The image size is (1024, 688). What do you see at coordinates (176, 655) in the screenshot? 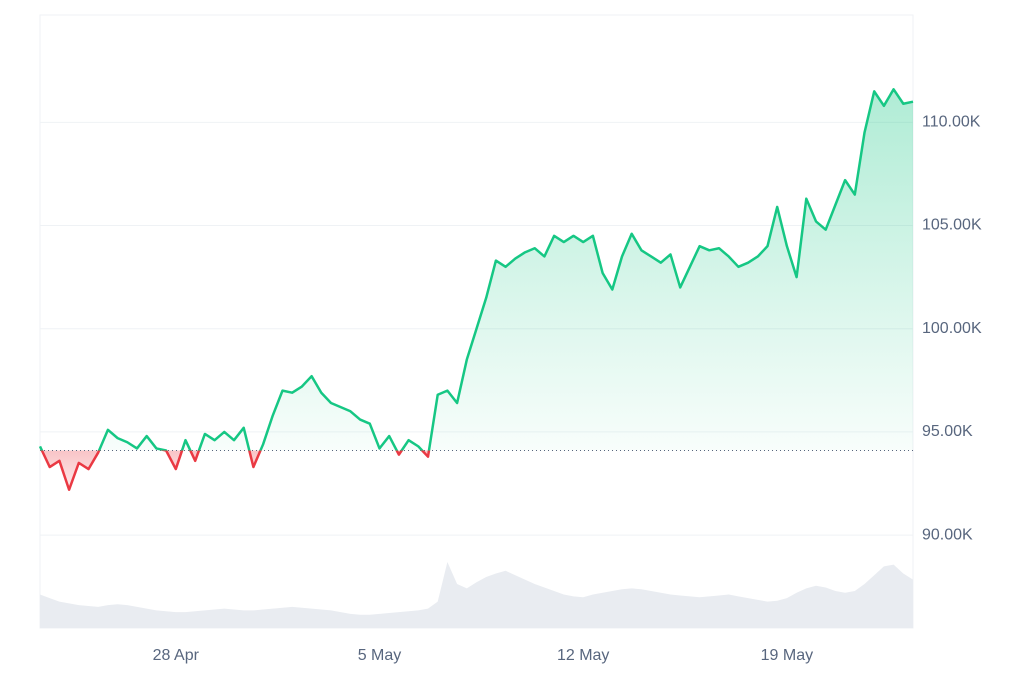
I see `x-tick-label: 28 Apr` at bounding box center [176, 655].